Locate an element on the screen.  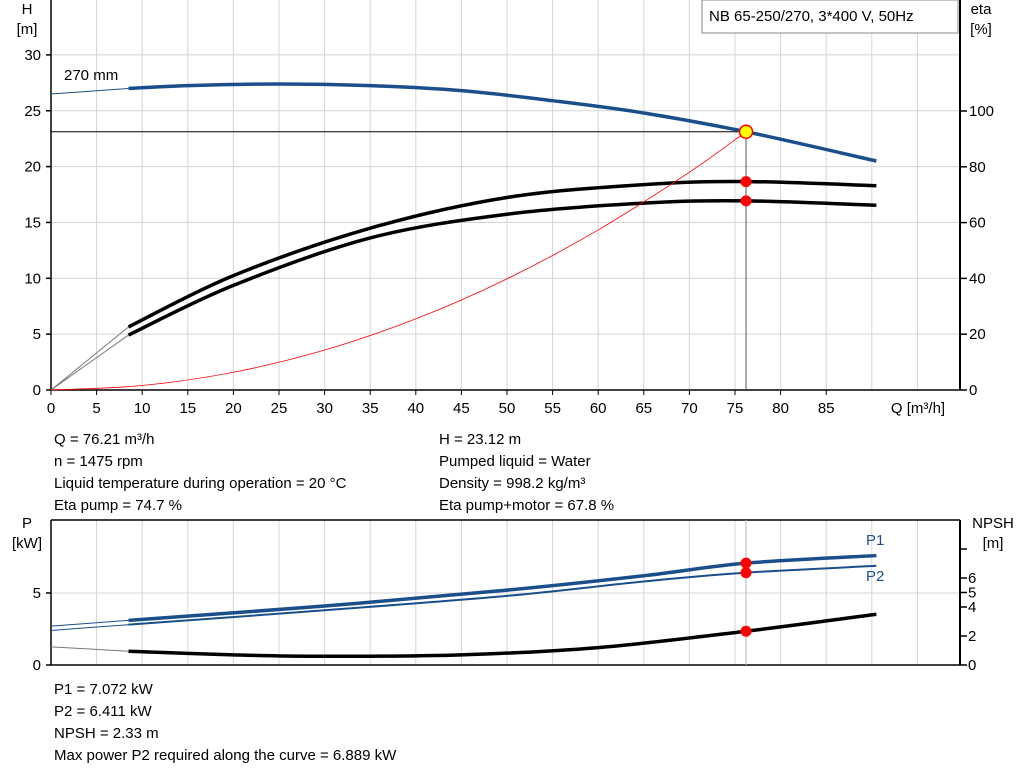
y2-axis-label: NPSH is located at coordinates (993, 523).